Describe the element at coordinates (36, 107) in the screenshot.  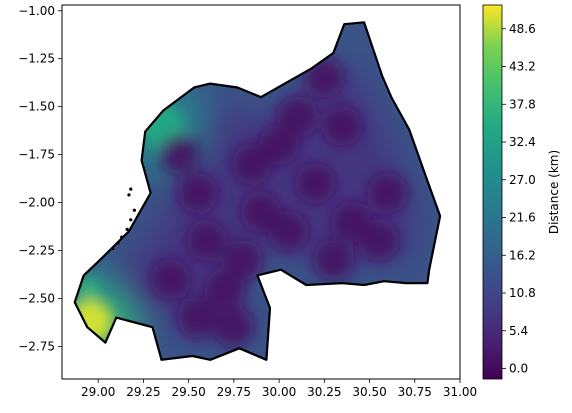
I see `y-tick-label: −1.50` at that location.